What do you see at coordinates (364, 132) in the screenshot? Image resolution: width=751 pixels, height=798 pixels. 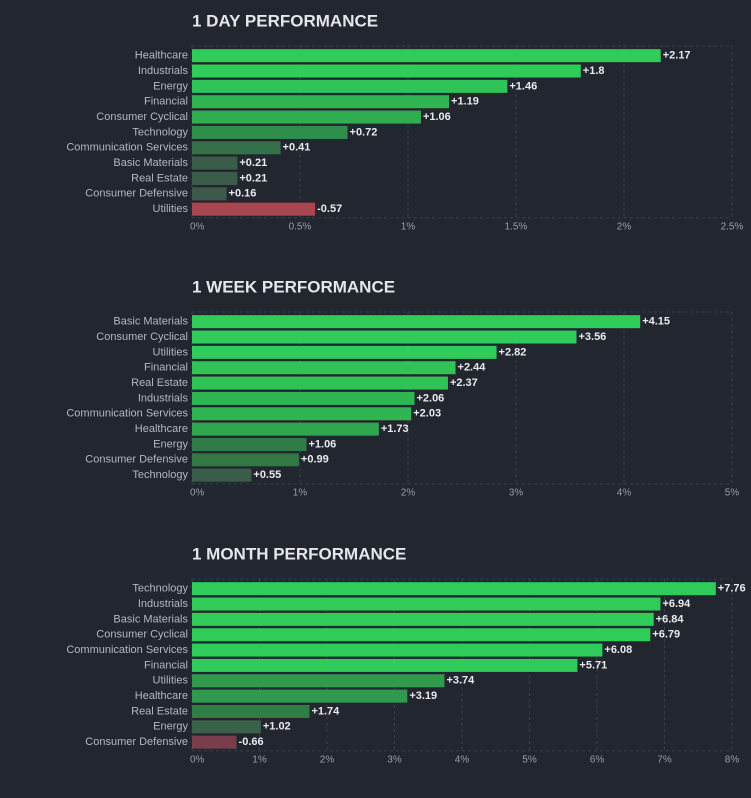 I see `value-label: +0.72` at bounding box center [364, 132].